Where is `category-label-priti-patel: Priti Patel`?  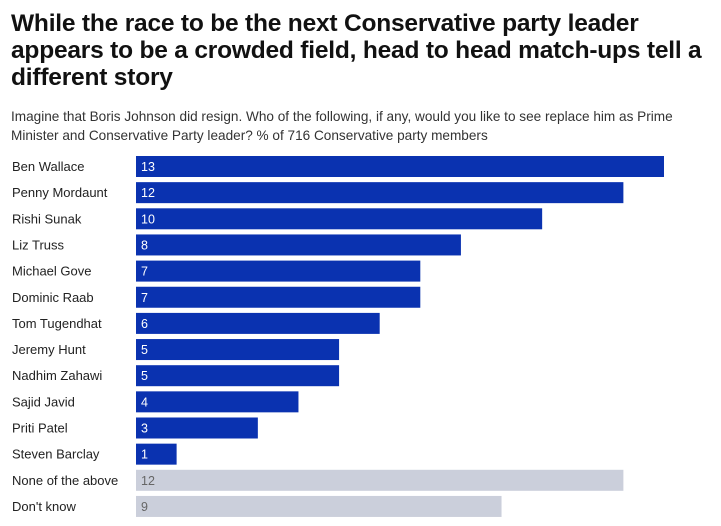
category-label-priti-patel: Priti Patel is located at coordinates (40, 428).